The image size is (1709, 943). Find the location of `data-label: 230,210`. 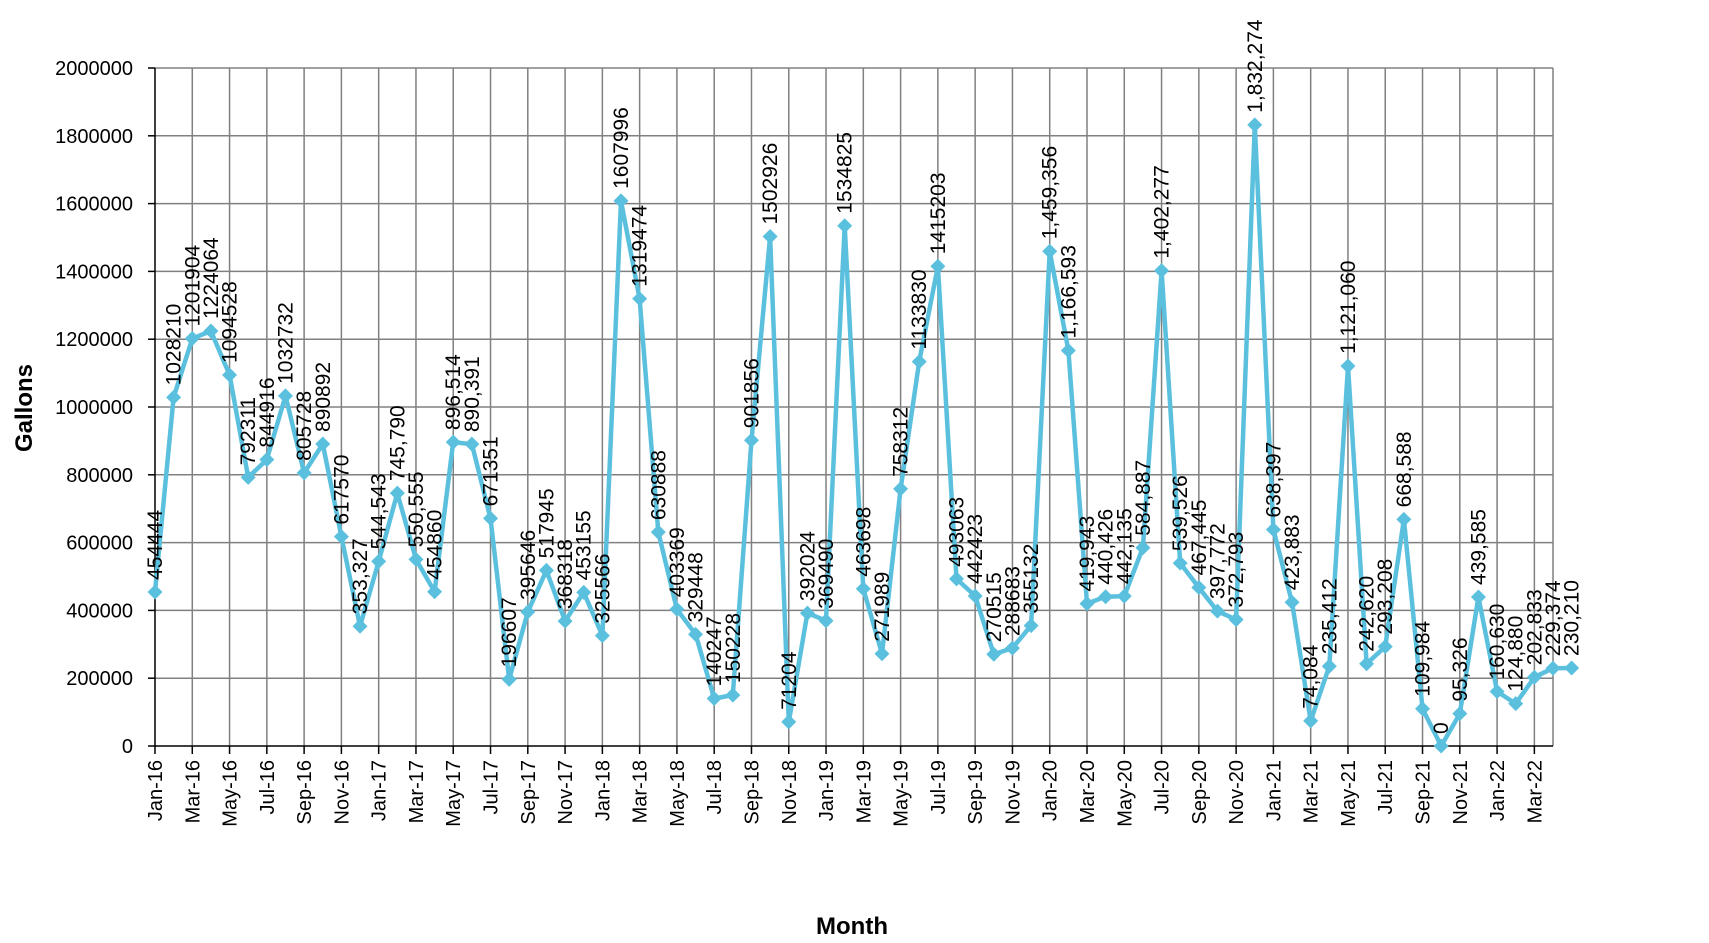

data-label: 230,210 is located at coordinates (1572, 618).